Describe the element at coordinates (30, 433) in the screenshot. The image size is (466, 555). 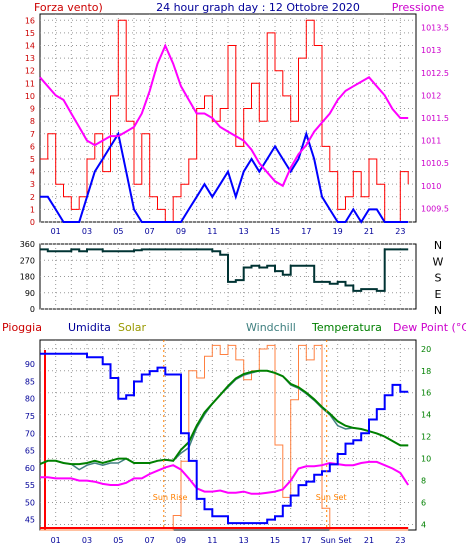
I see `humidity-tick-label: 70` at that location.